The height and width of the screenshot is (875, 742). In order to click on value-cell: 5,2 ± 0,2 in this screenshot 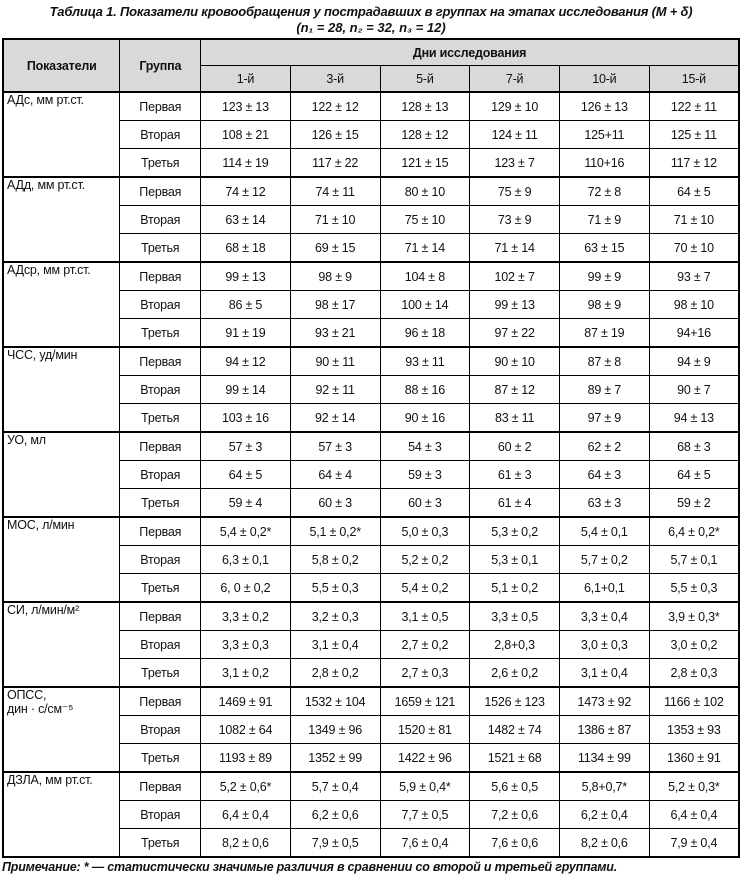, I will do `click(425, 559)`.